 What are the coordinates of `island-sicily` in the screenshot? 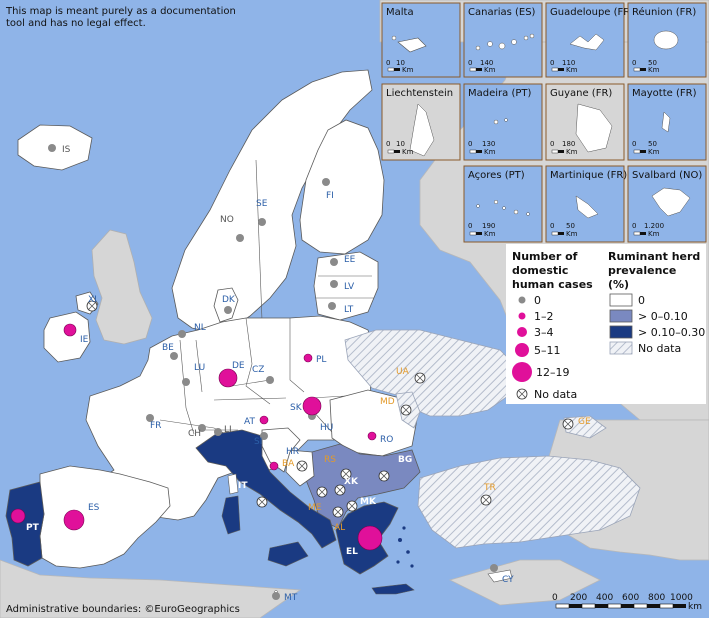 It's located at (288, 554).